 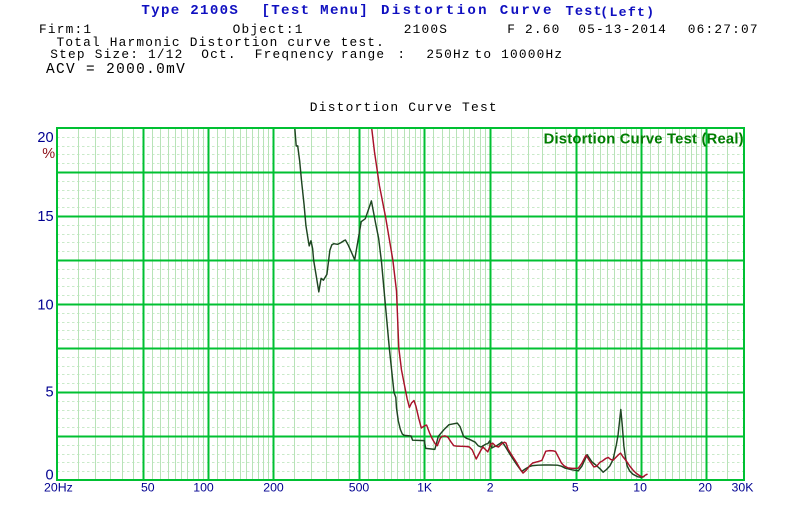 I want to click on svg-text: 50, so click(x=148, y=488).